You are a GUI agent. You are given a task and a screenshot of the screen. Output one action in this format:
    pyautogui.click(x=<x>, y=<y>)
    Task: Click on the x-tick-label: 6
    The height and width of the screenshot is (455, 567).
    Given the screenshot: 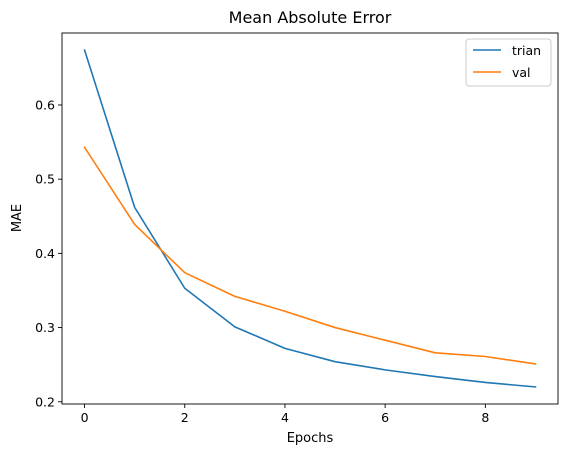 What is the action you would take?
    pyautogui.click(x=385, y=417)
    